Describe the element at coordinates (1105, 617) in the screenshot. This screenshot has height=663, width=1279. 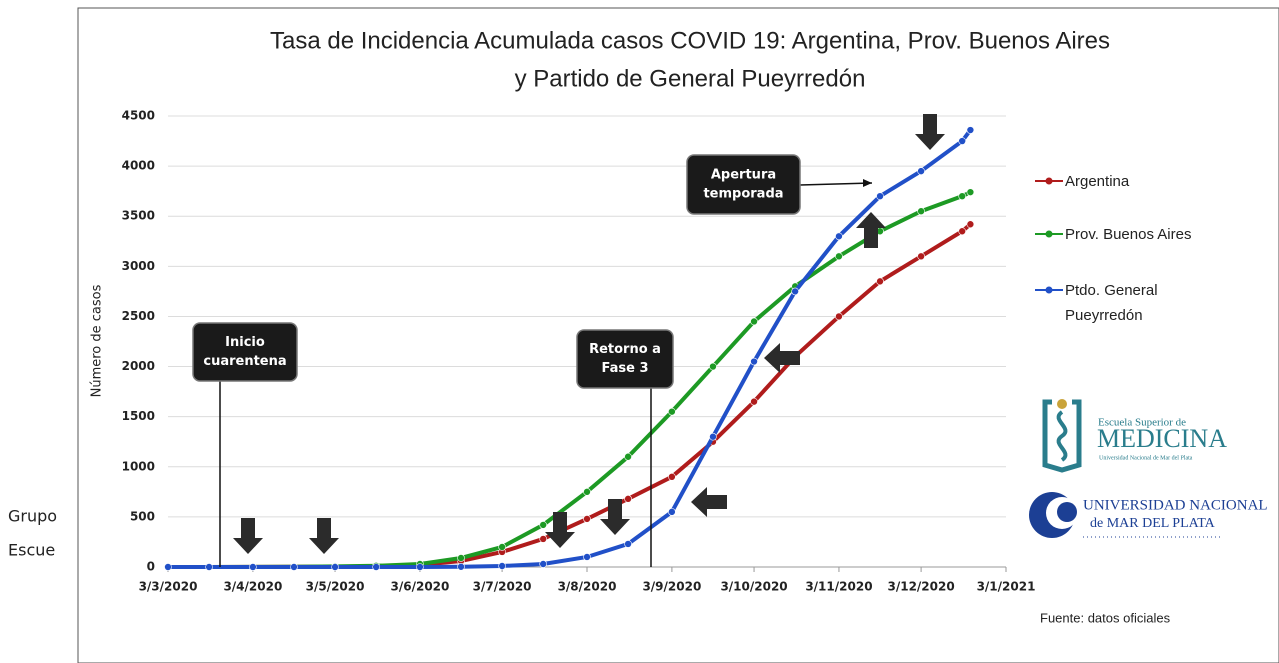
I see `source: Fuente: datos oficiales` at that location.